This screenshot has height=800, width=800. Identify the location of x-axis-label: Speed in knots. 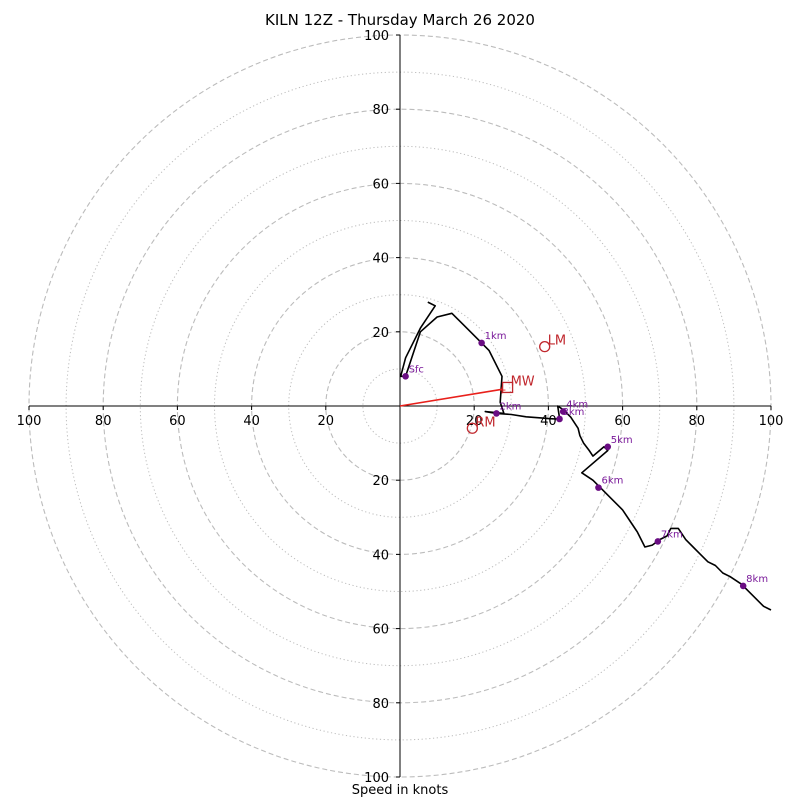
(400, 790).